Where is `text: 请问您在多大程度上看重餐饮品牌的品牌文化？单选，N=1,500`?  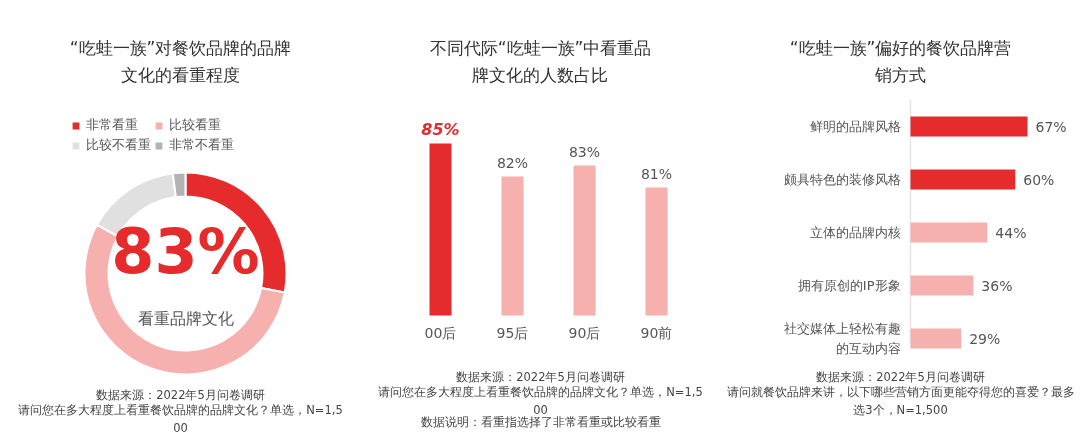
text: 请问您在多大程度上看重餐饮品牌的品牌文化？单选，N=1,500 is located at coordinates (180, 419).